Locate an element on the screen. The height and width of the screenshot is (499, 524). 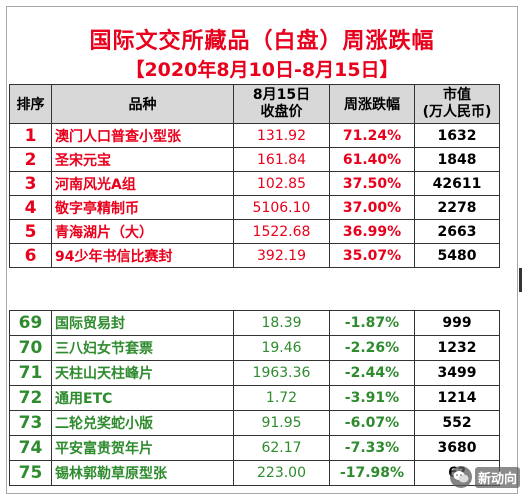
header-close: 8月15日 收盘价 is located at coordinates (281, 104).